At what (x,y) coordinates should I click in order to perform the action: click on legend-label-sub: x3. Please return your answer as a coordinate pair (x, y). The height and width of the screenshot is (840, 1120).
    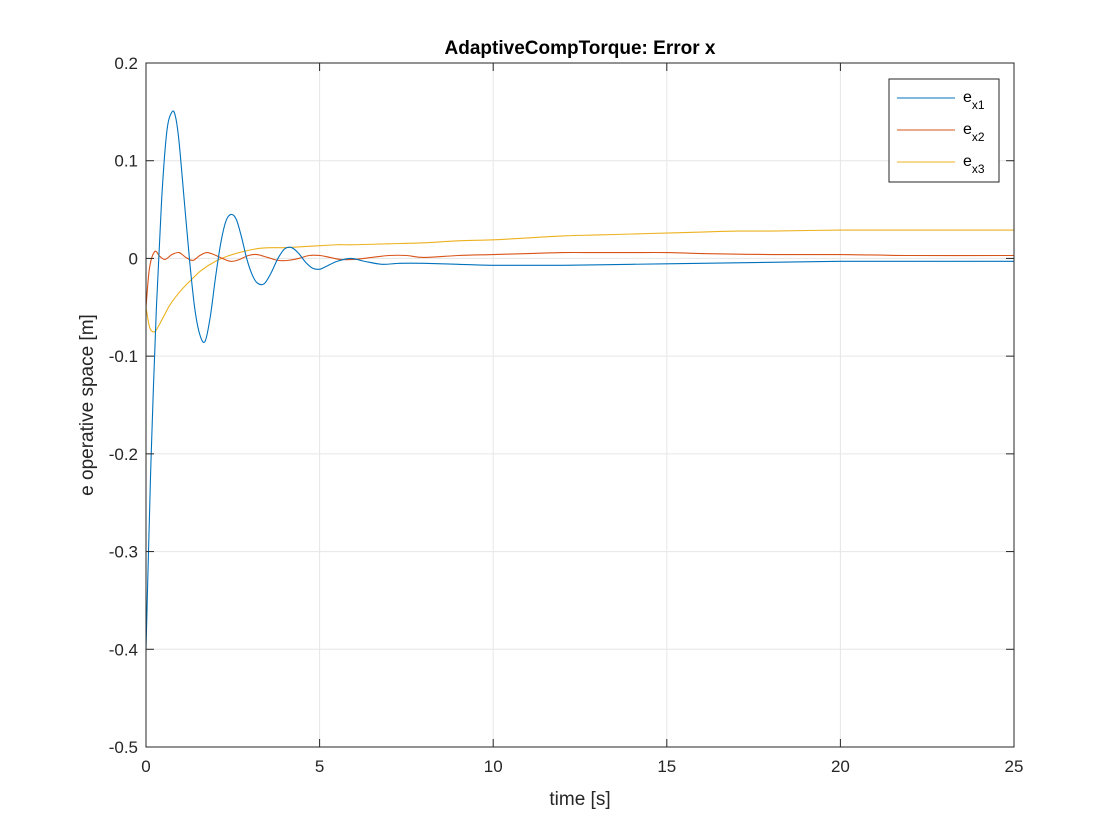
    Looking at the image, I should click on (978, 169).